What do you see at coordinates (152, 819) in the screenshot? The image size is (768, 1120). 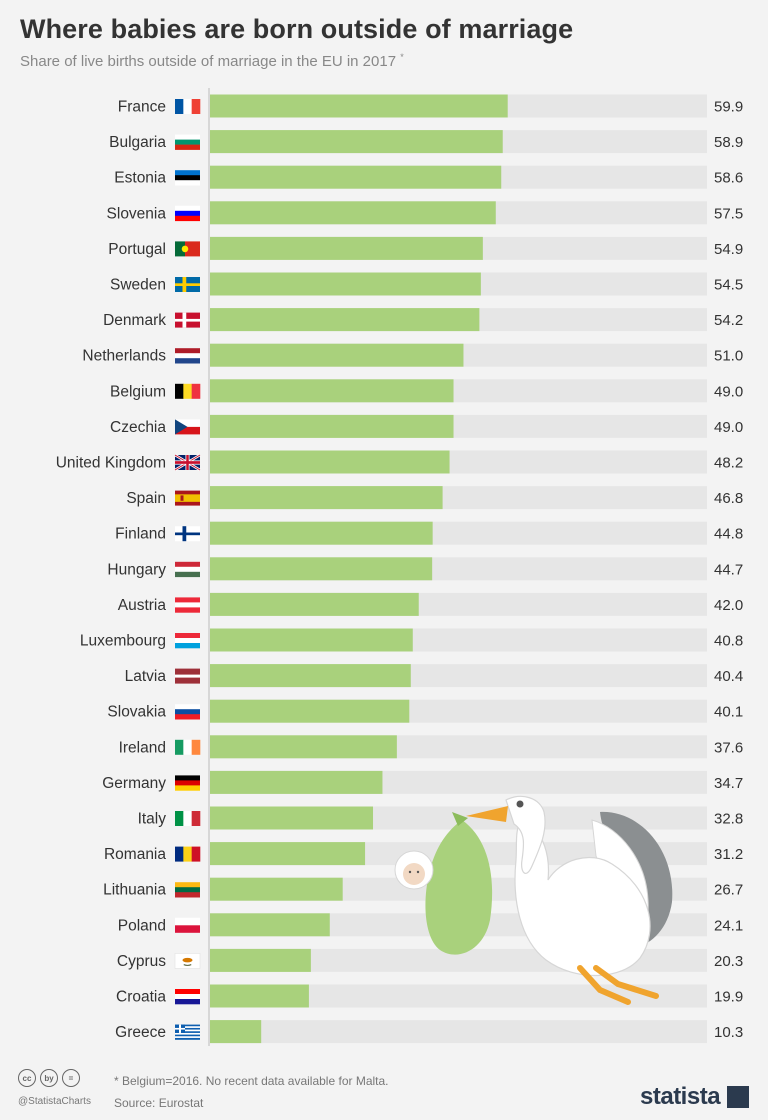 I see `category-label-italy: Italy` at bounding box center [152, 819].